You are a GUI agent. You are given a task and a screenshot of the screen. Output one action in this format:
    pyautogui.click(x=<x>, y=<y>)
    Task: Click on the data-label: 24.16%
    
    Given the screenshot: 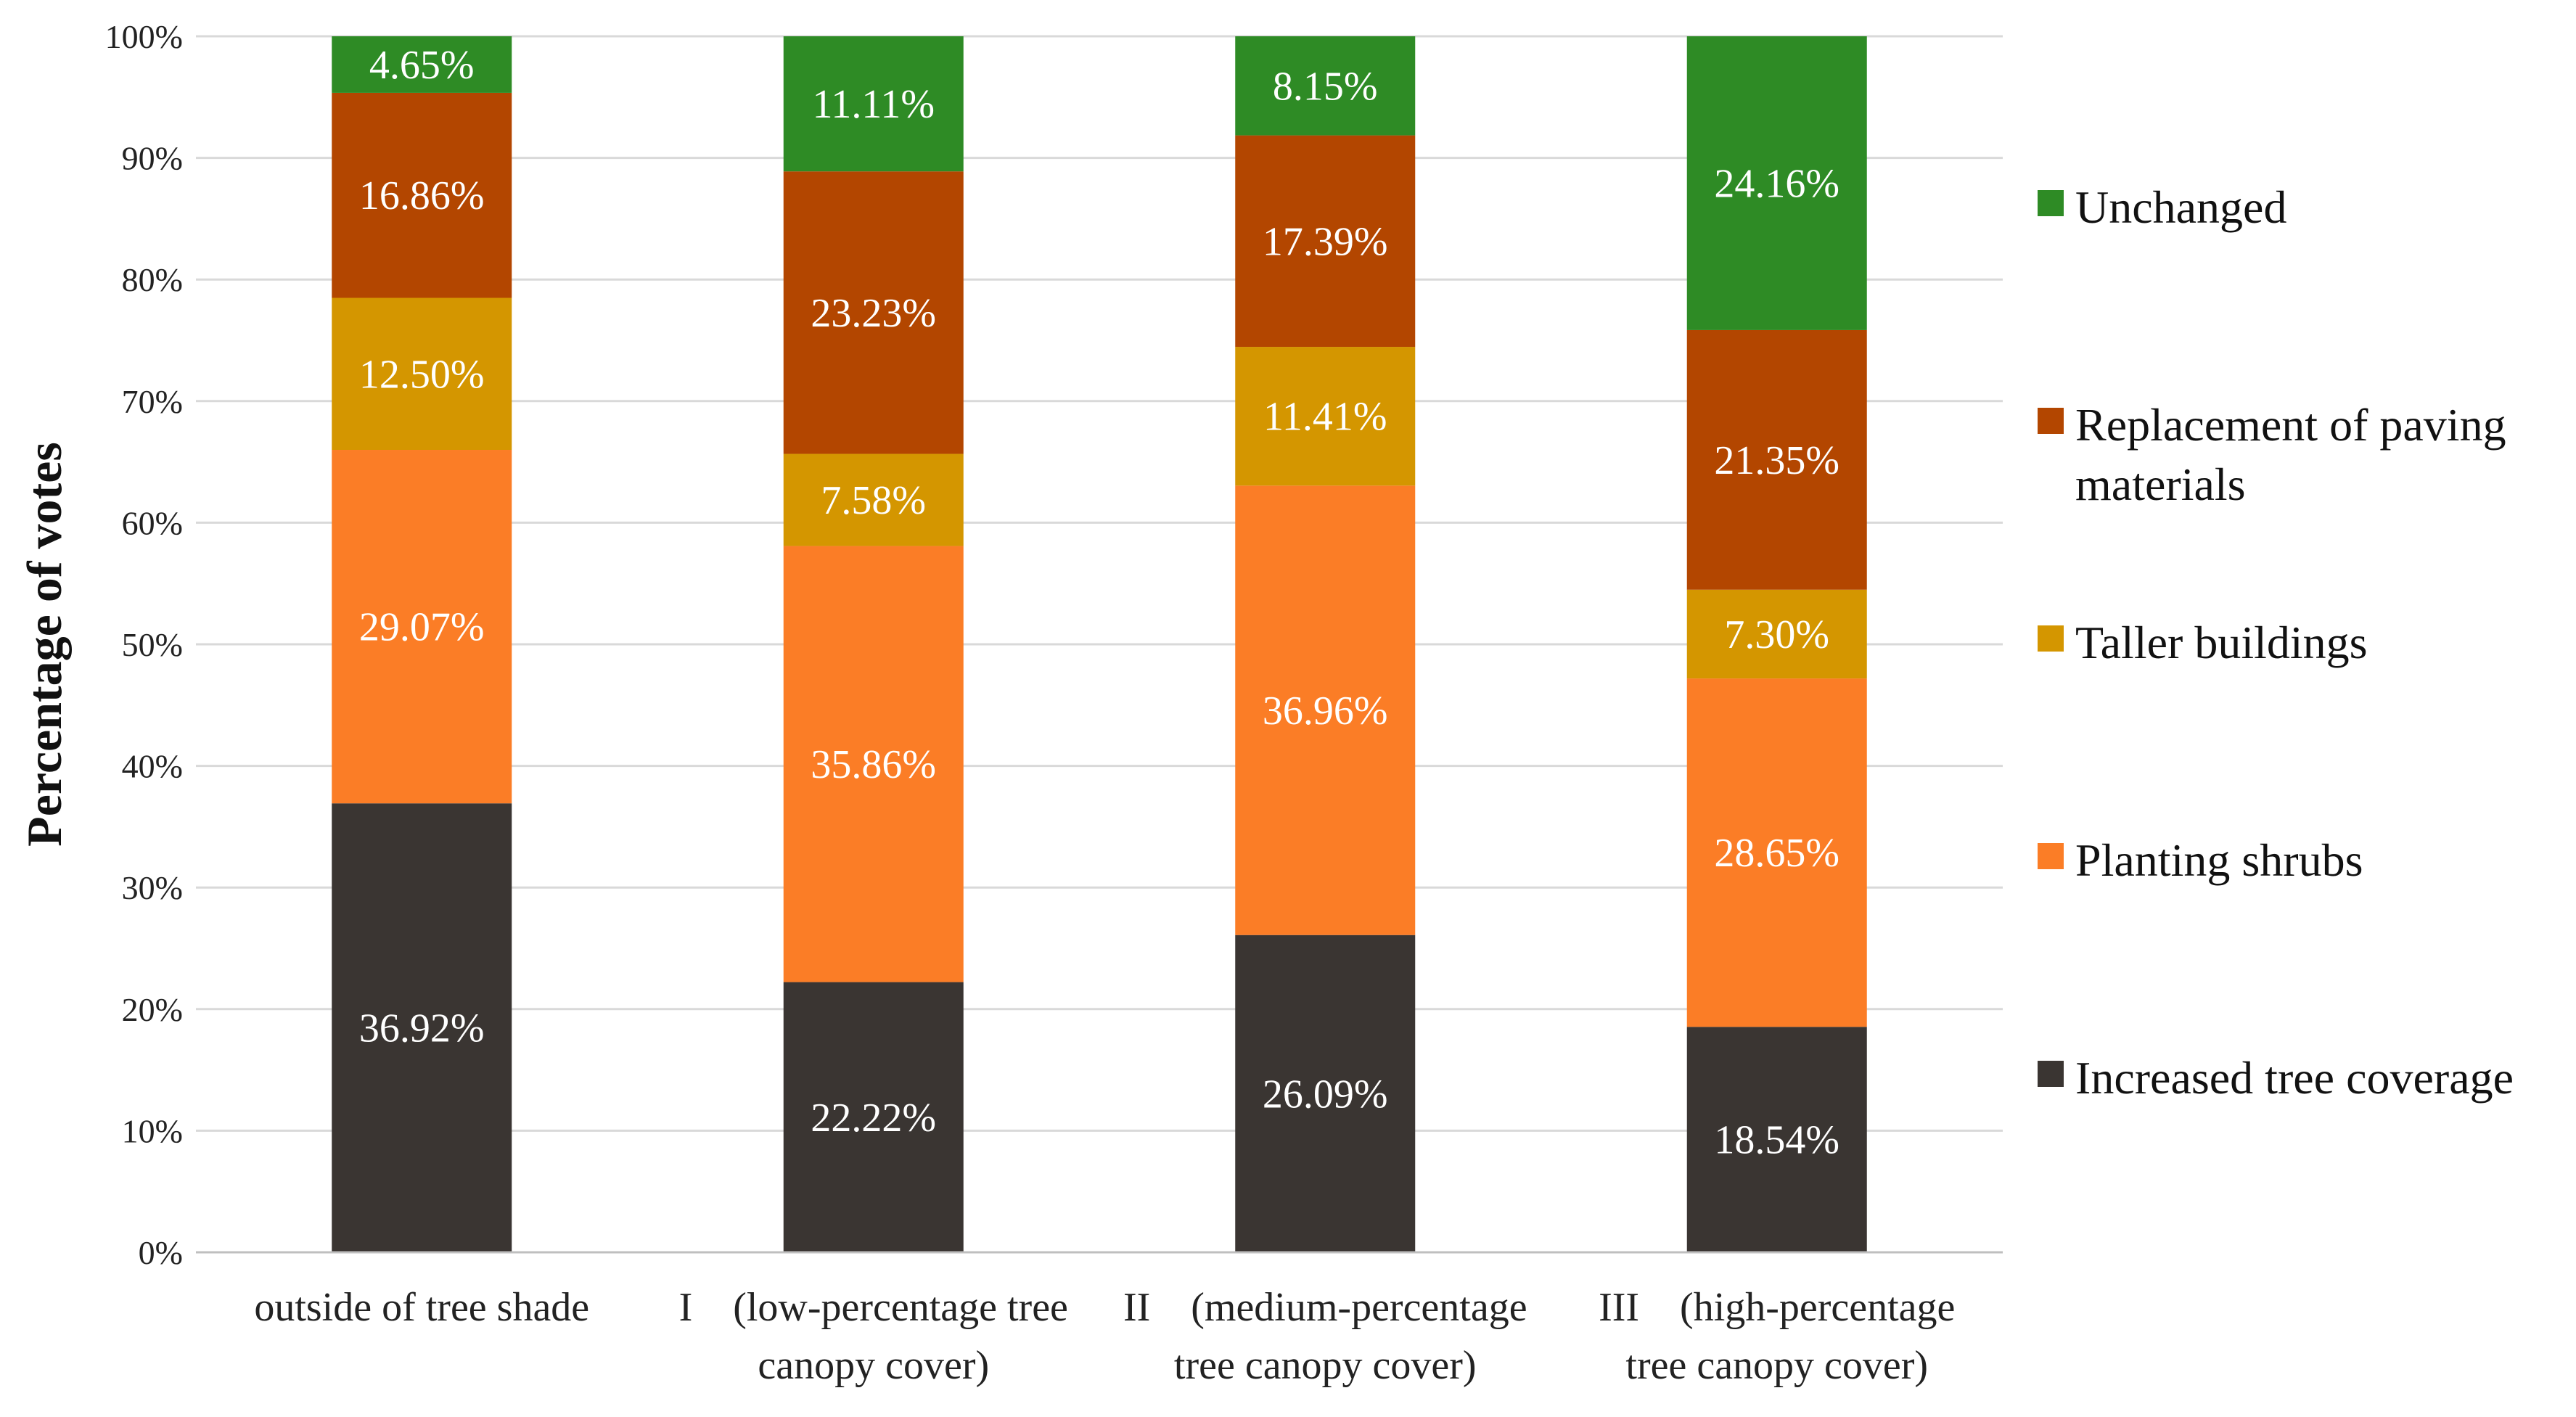 What is the action you would take?
    pyautogui.click(x=1776, y=183)
    